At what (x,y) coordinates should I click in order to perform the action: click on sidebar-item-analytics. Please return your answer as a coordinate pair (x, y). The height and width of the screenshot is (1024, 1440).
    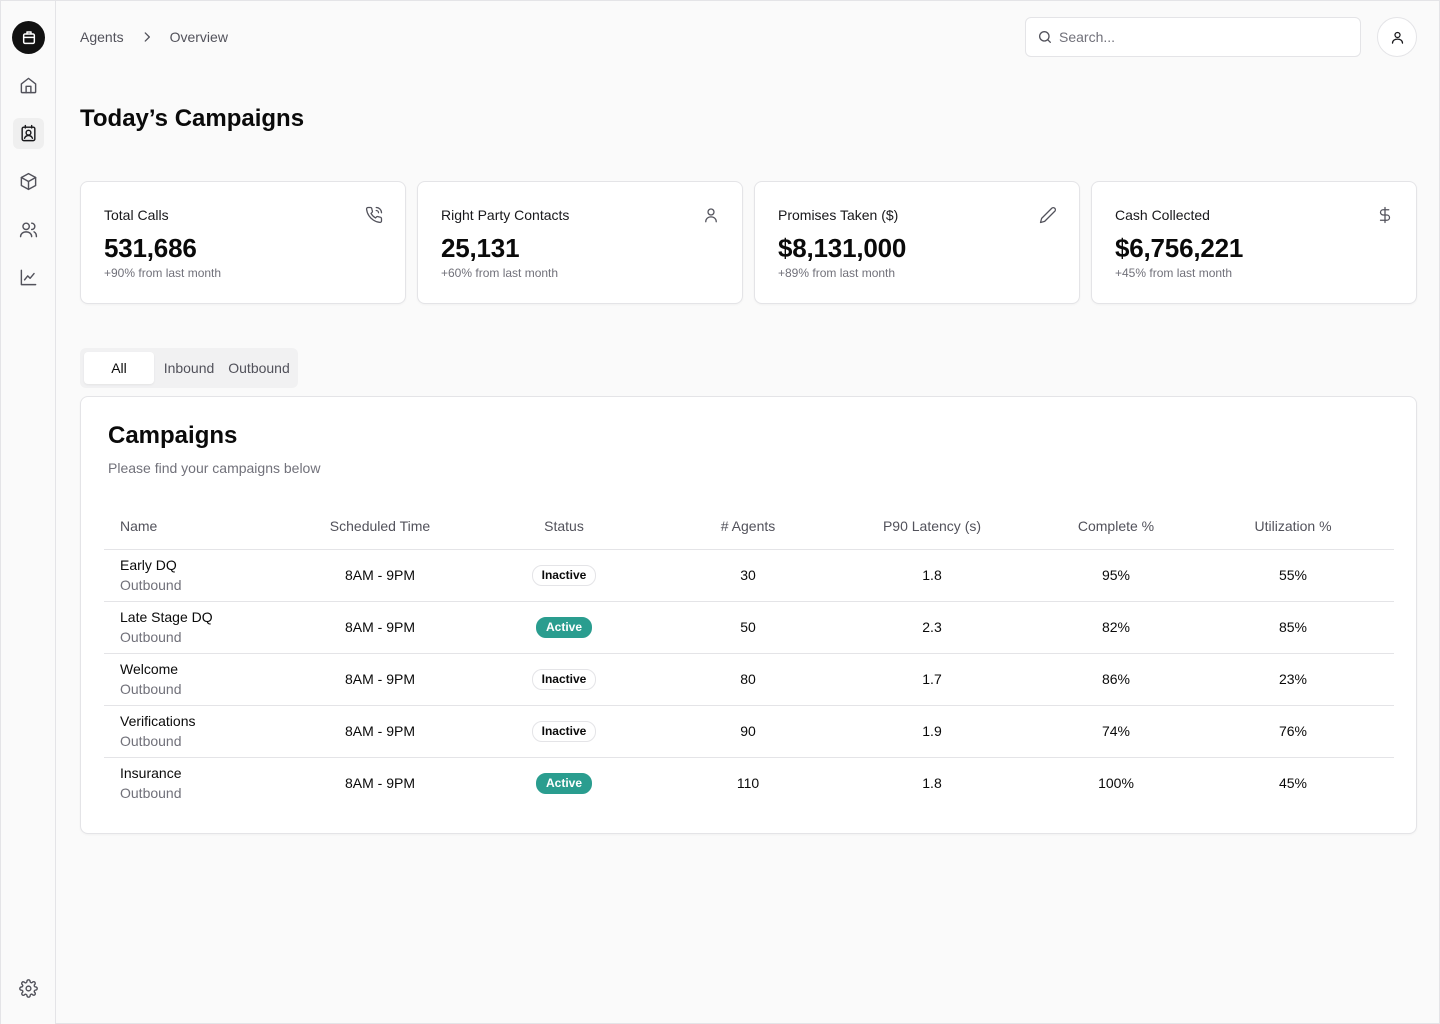
    Looking at the image, I should click on (28, 277).